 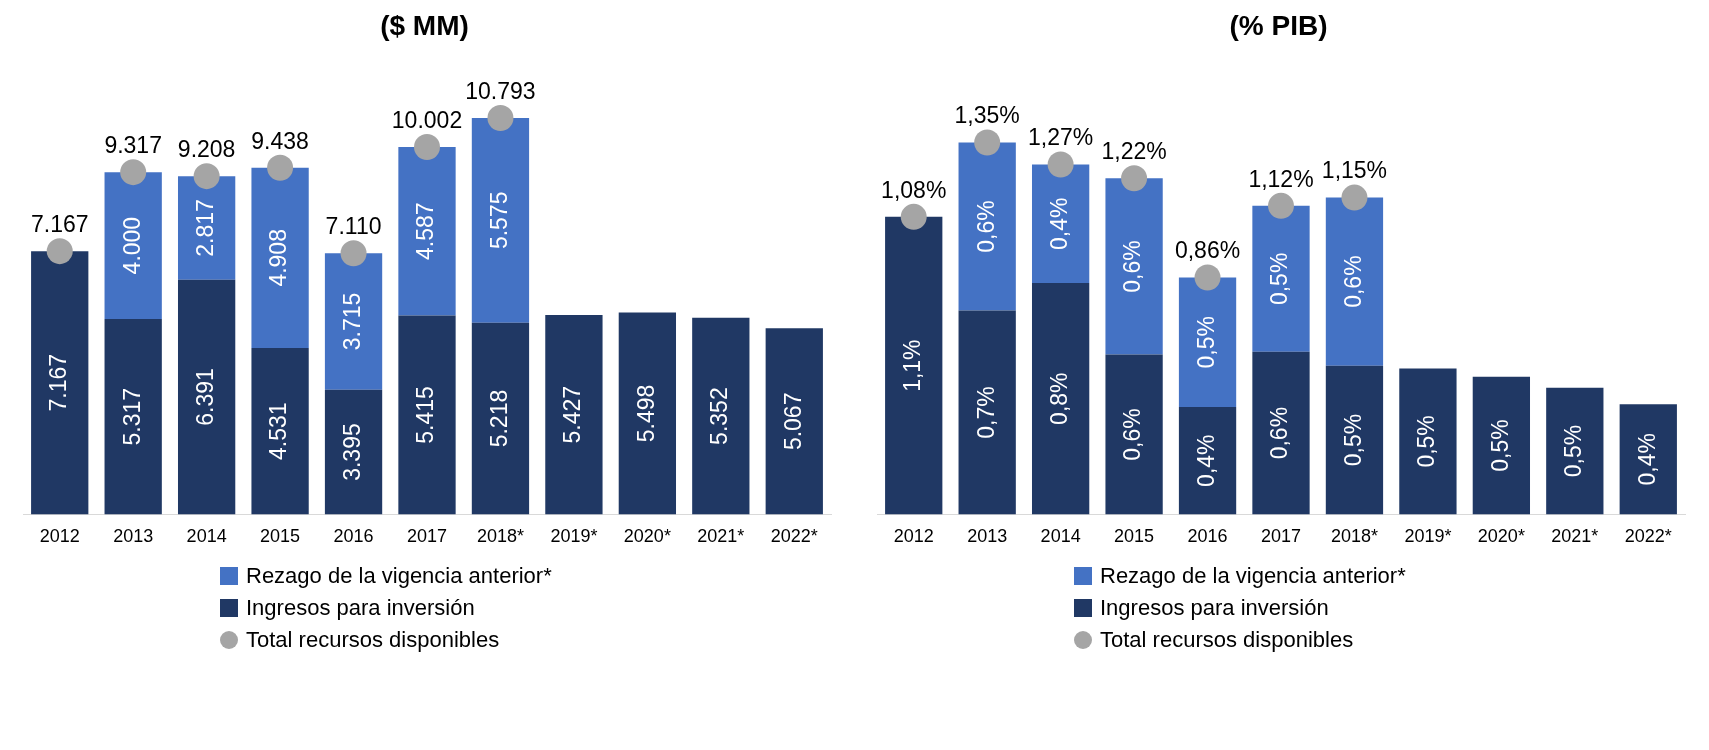 I want to click on data-label: 3.715, so click(x=351, y=321).